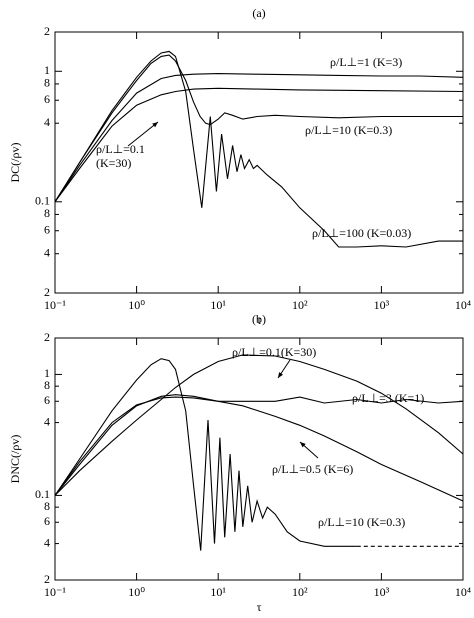  I want to click on y-axis-label: DC(/ρv), so click(15, 163).